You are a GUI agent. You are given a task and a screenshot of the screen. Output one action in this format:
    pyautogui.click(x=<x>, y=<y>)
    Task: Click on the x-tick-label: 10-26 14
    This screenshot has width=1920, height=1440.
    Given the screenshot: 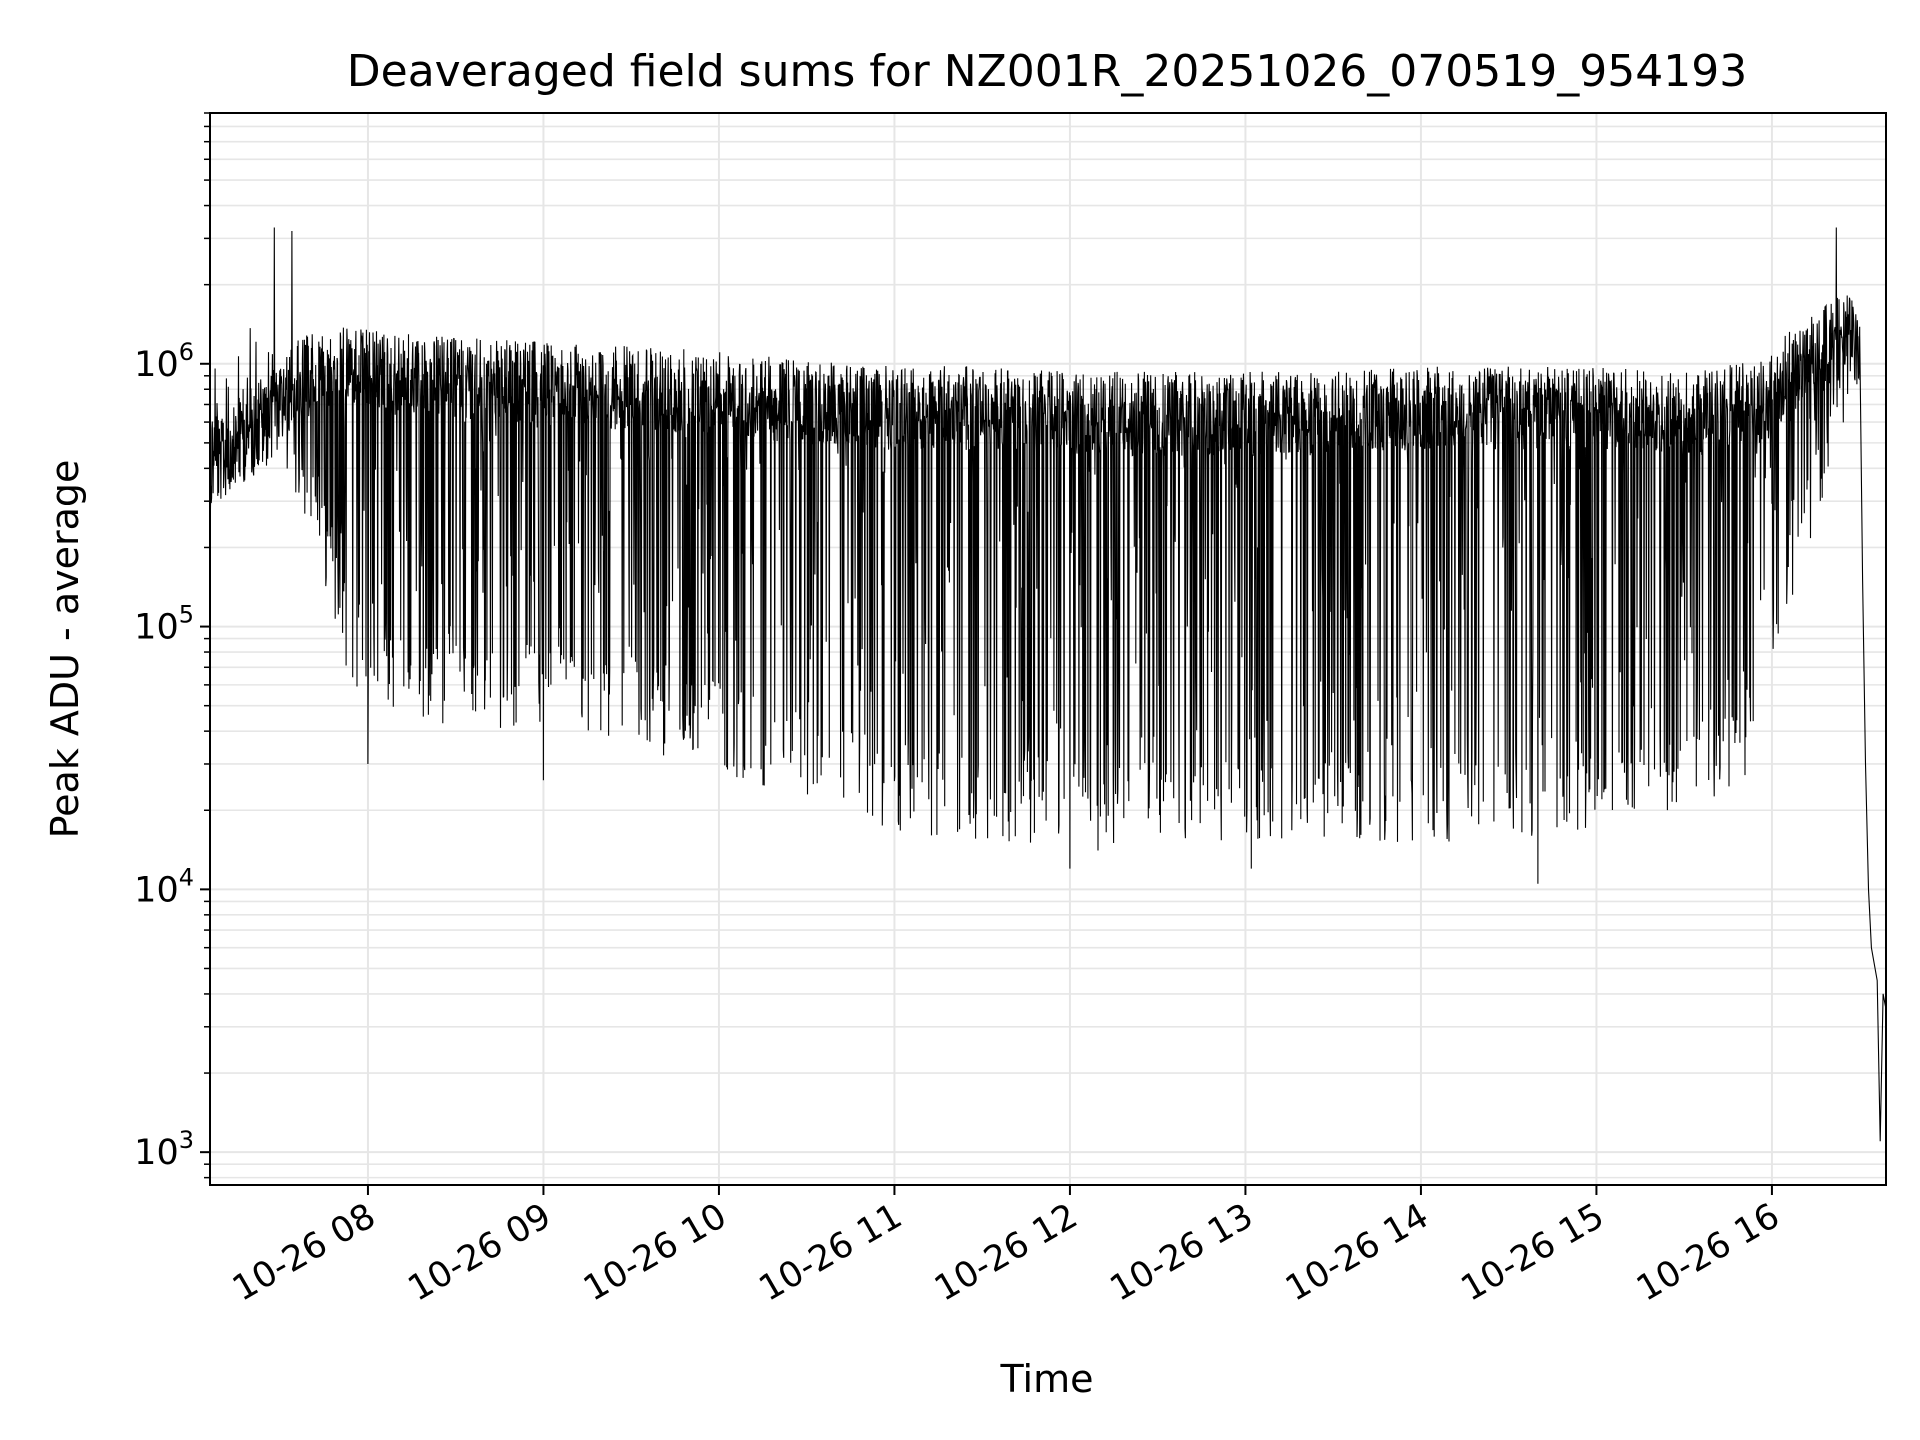 What is the action you would take?
    pyautogui.click(x=1357, y=1252)
    